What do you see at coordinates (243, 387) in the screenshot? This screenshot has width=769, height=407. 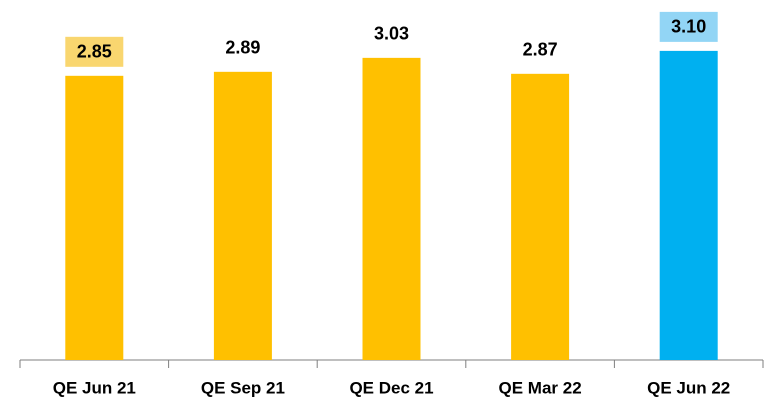 I see `x-tick-label: QE Sep 21` at bounding box center [243, 387].